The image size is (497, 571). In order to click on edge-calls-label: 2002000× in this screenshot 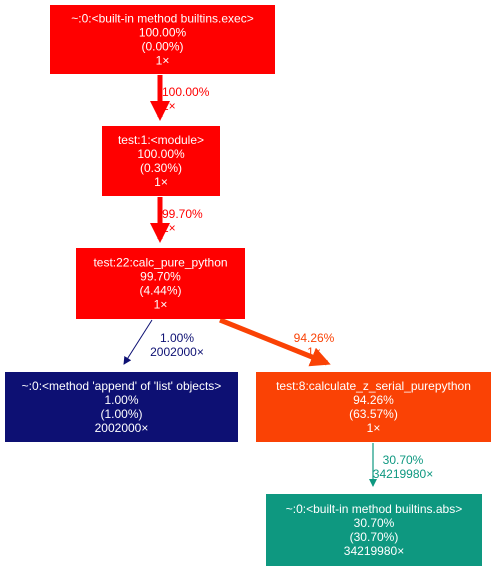, I will do `click(177, 352)`.